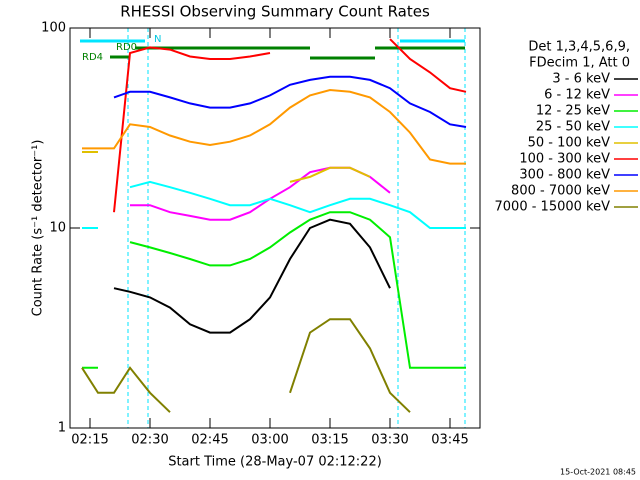 Image resolution: width=640 pixels, height=480 pixels. I want to click on y-axis-label: Count Rate (s⁻¹ detector⁻¹), so click(38, 228).